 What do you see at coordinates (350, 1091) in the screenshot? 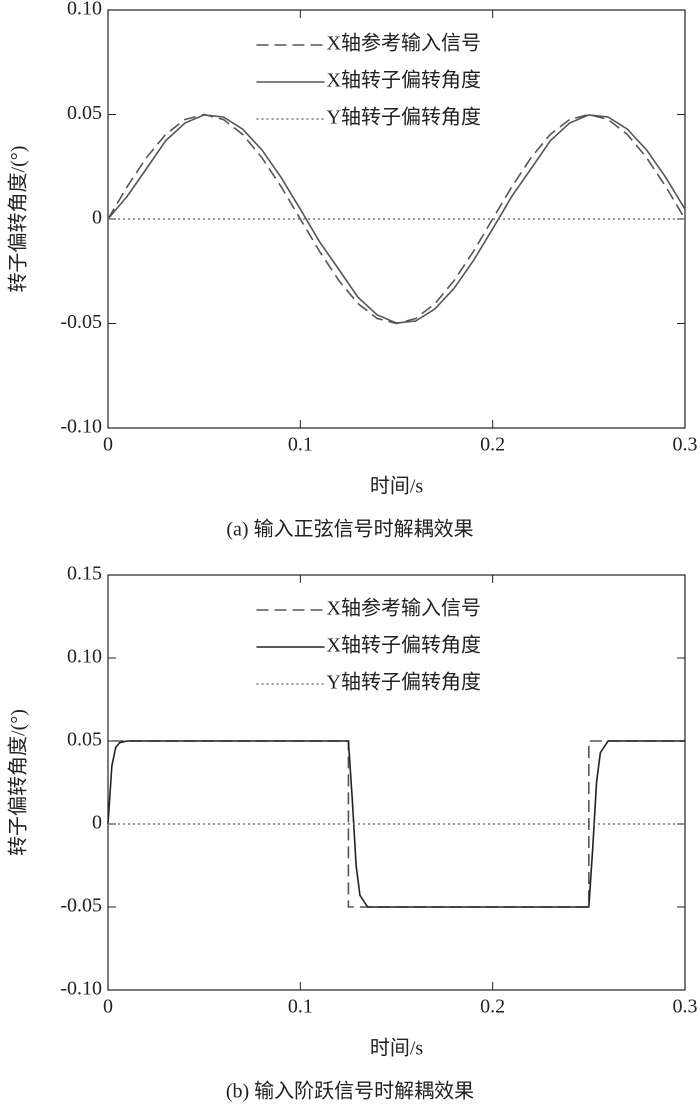
I see `caption: (b) 输入阶跃信号时解耦效果` at bounding box center [350, 1091].